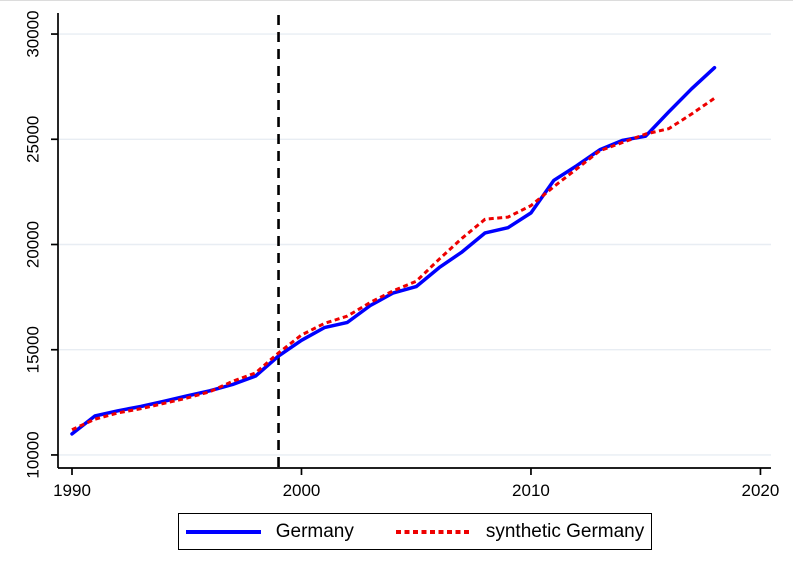 The width and height of the screenshot is (793, 577). I want to click on y-tick-label-15000: 15000, so click(33, 349).